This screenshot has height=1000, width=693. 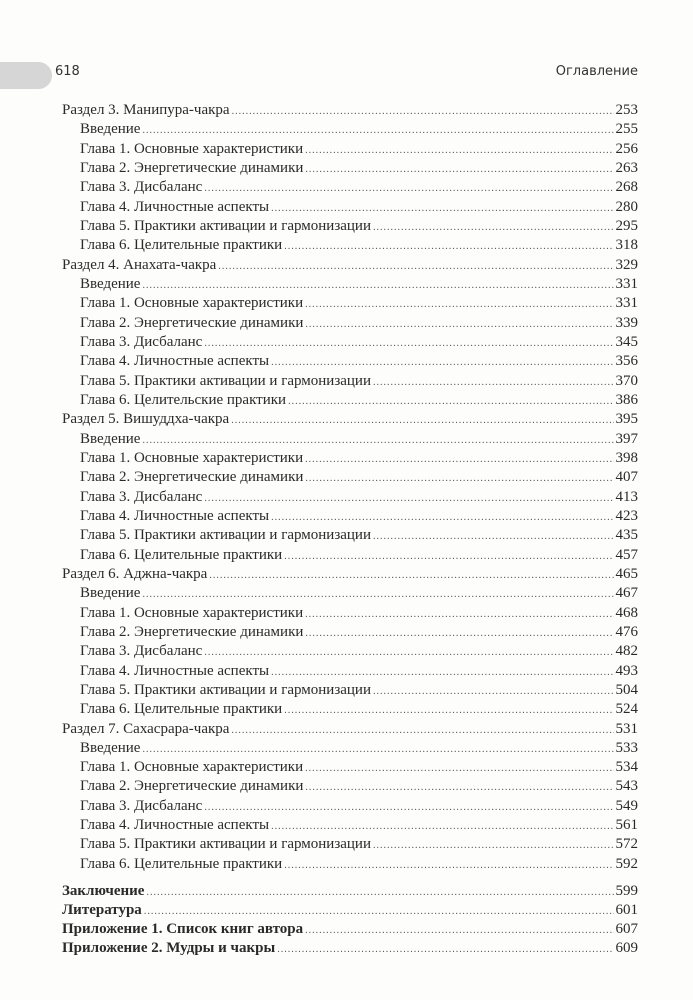 What do you see at coordinates (596, 71) in the screenshot?
I see `running-title: Оглавление` at bounding box center [596, 71].